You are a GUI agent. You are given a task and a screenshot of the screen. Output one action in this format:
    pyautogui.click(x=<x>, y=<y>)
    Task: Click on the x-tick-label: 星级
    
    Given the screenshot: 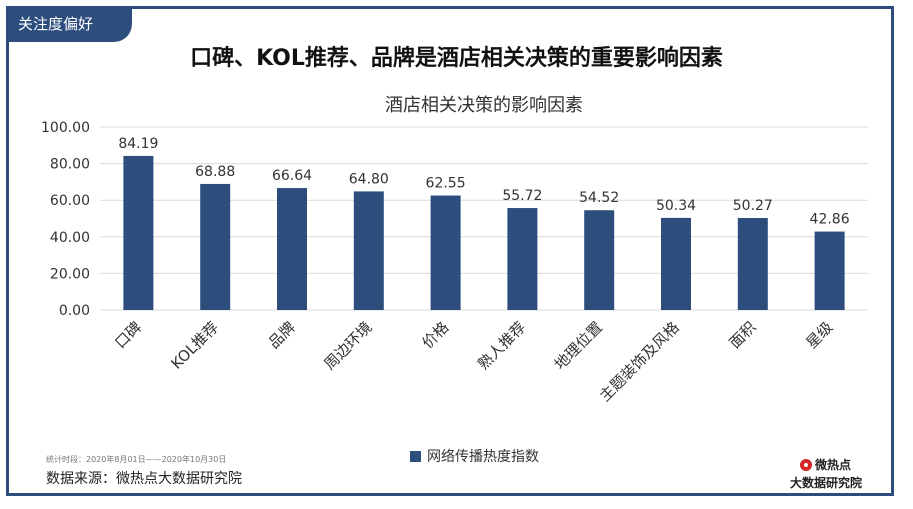 What is the action you would take?
    pyautogui.click(x=819, y=335)
    